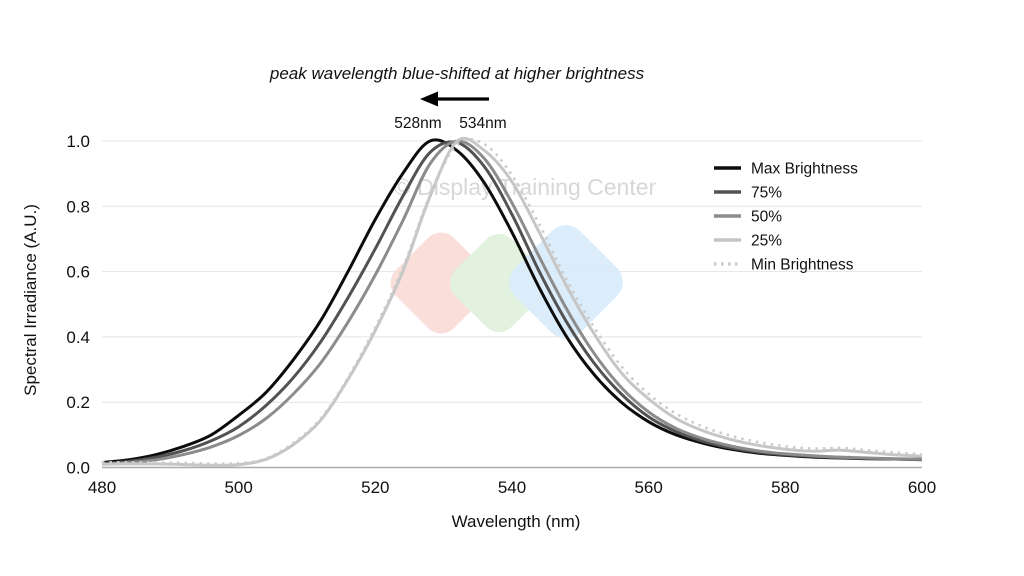 This screenshot has height=576, width=1024. What do you see at coordinates (512, 487) in the screenshot?
I see `x-tick-label: 540` at bounding box center [512, 487].